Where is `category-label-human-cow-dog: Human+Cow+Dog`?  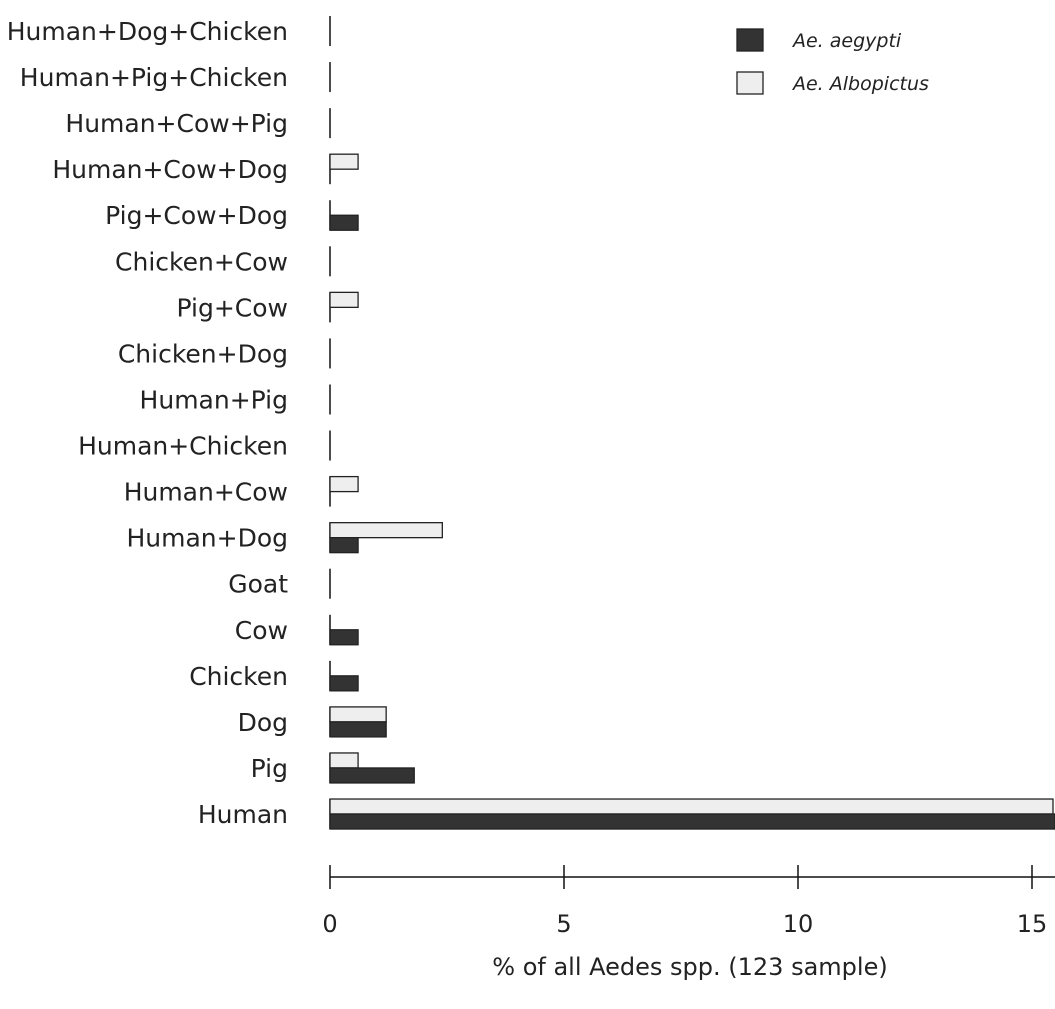 category-label-human-cow-dog: Human+Cow+Dog is located at coordinates (170, 169).